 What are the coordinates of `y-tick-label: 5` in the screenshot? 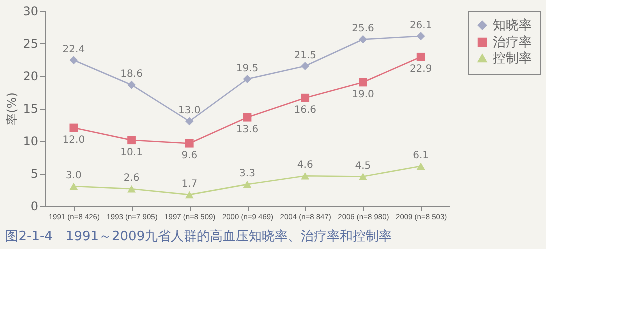 It's located at (34, 174).